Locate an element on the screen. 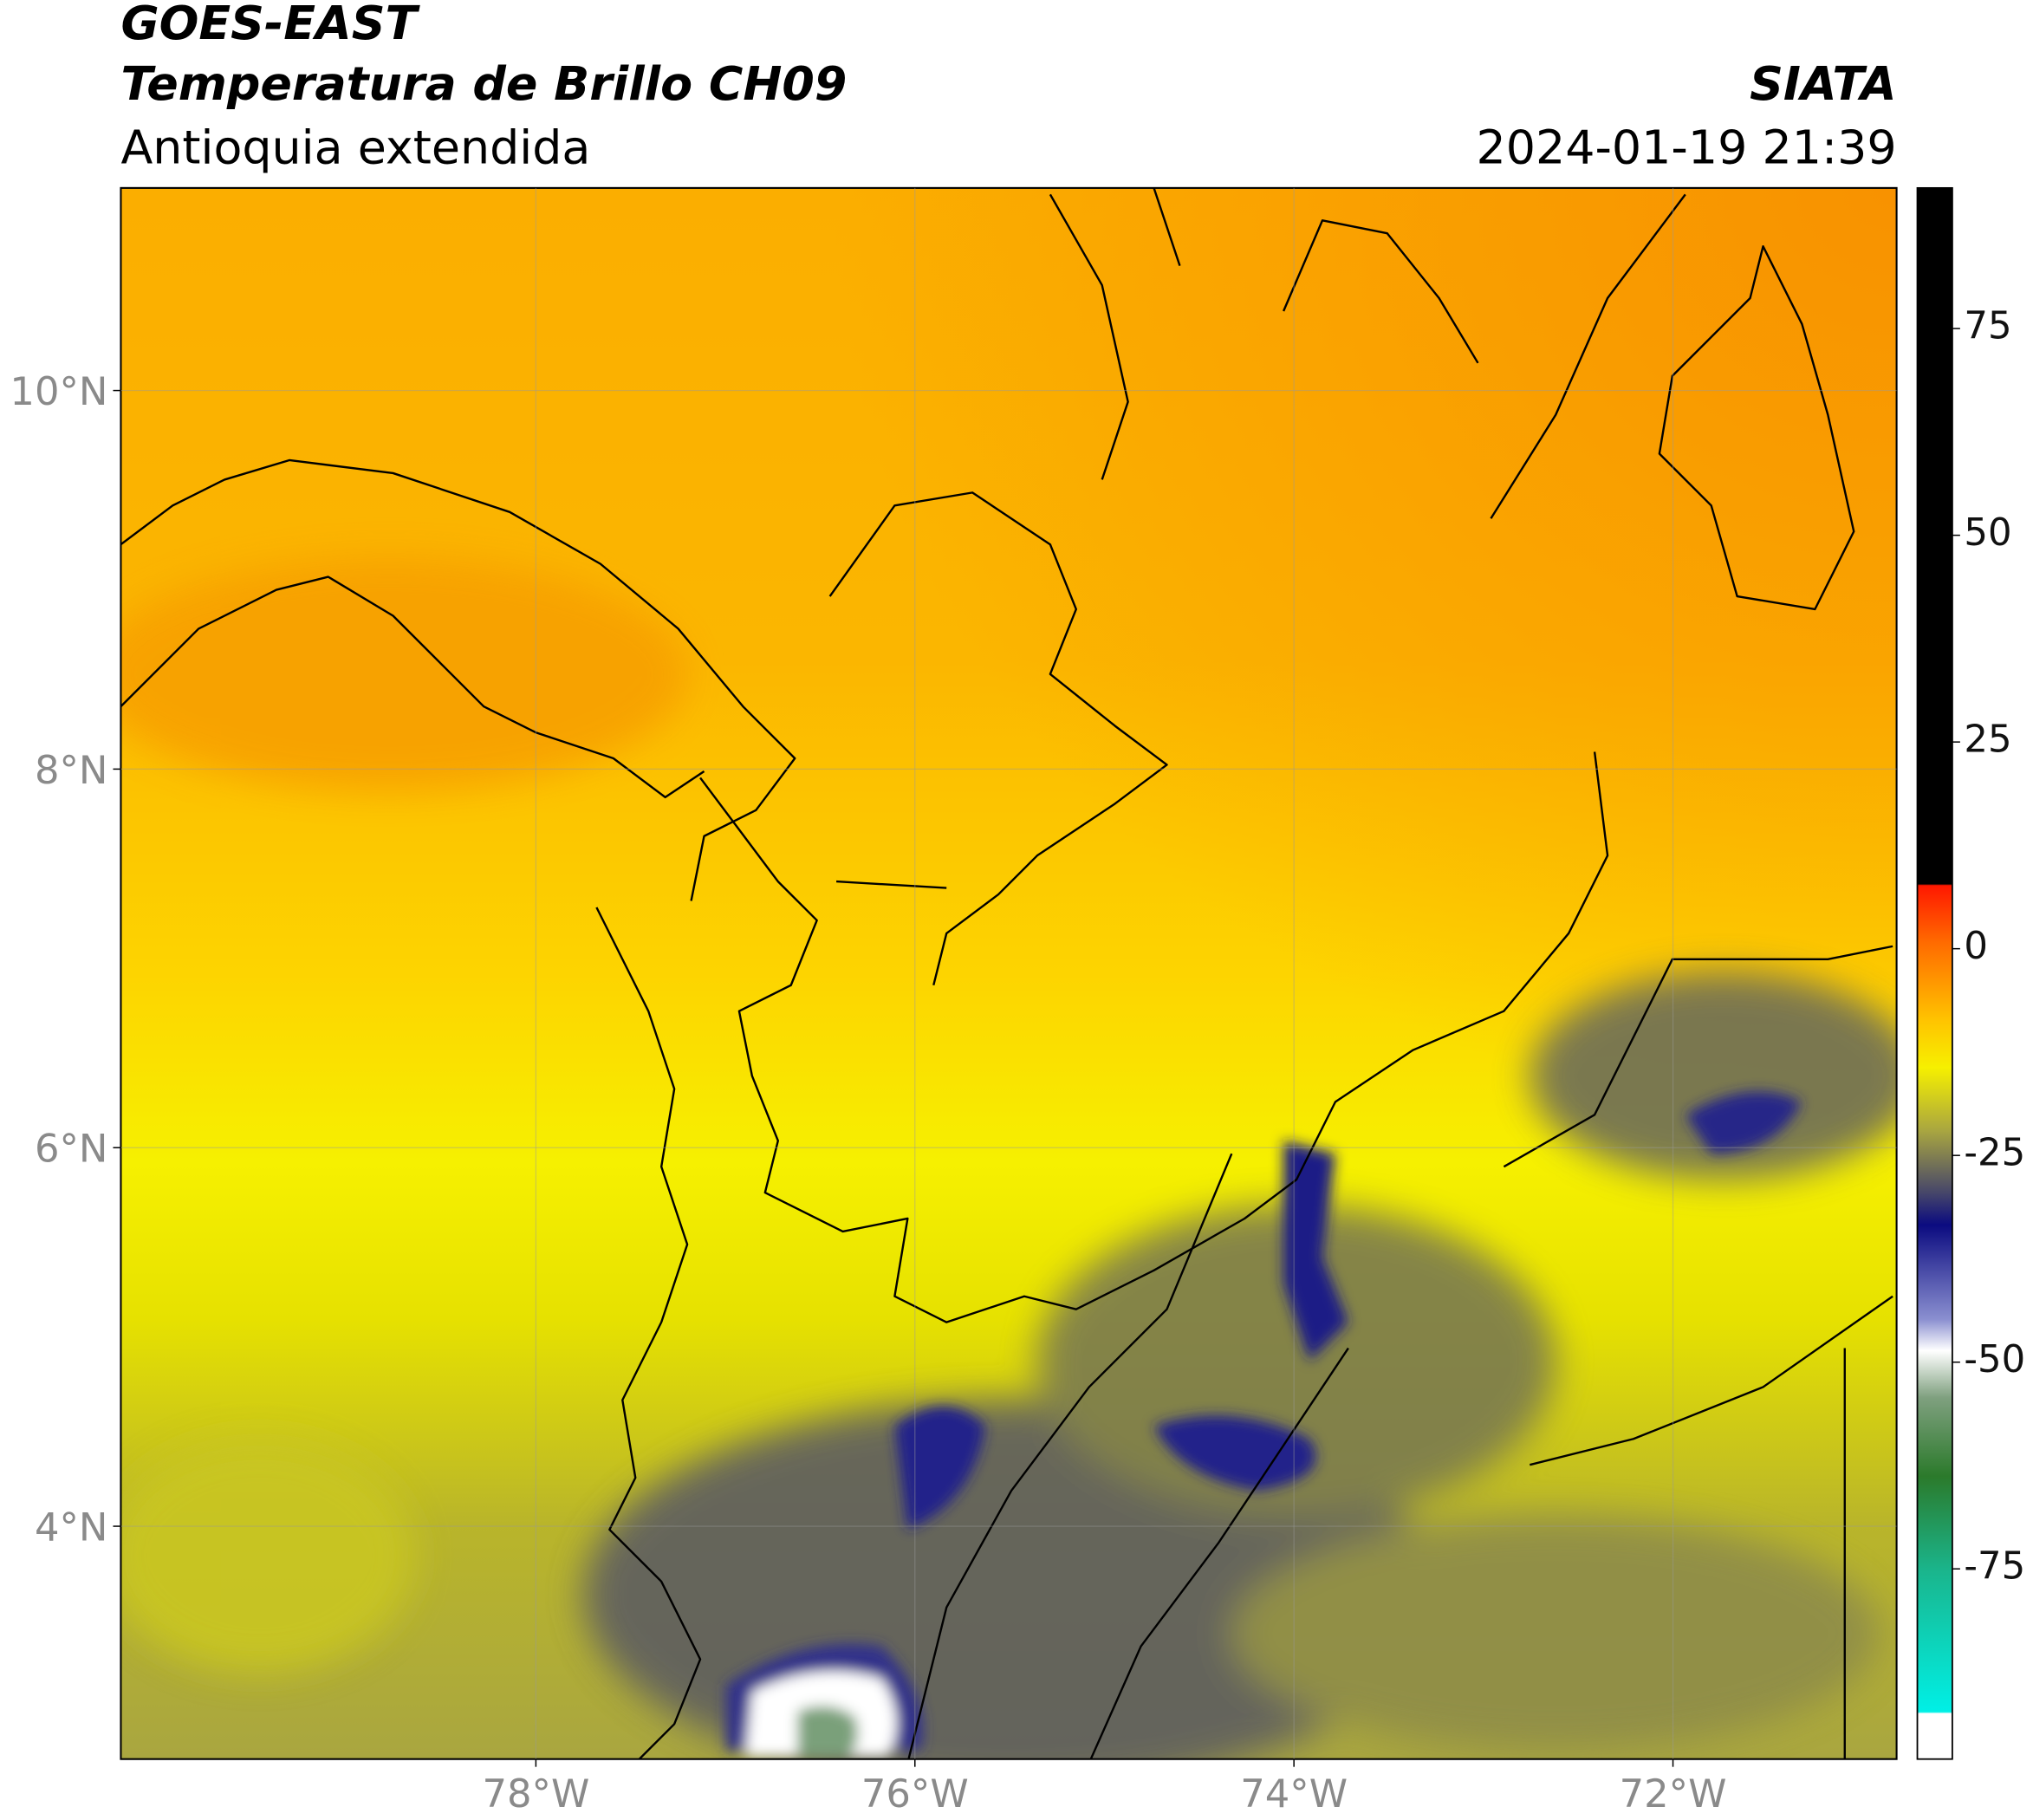 This screenshot has height=1820, width=2033. region-subtitle: Antioquia extendida is located at coordinates (355, 147).